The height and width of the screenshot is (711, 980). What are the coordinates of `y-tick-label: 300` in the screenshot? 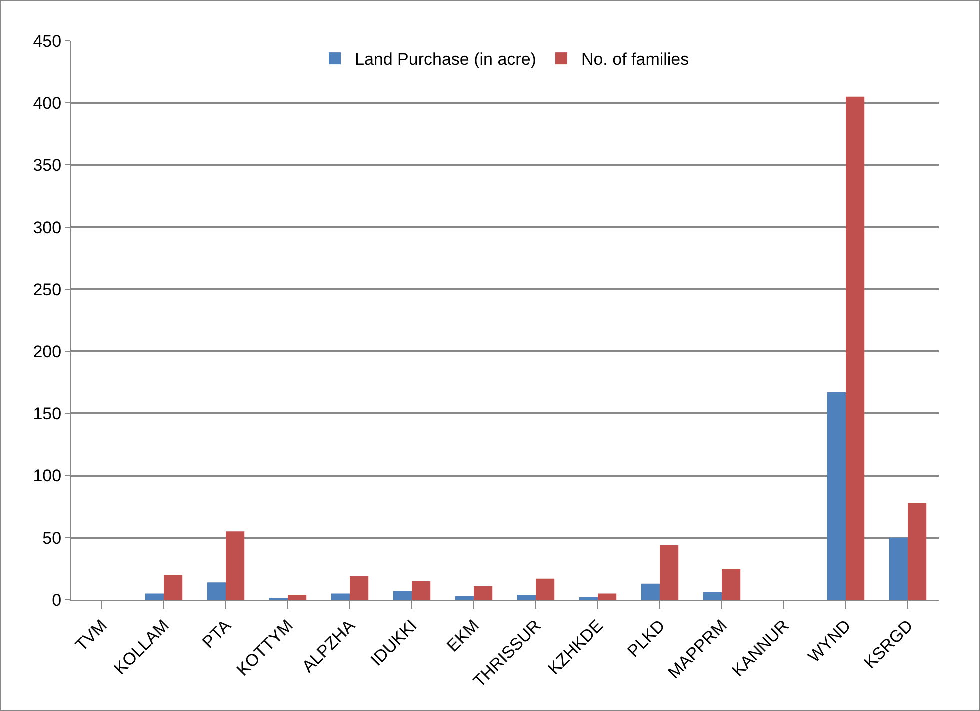 It's located at (47, 228).